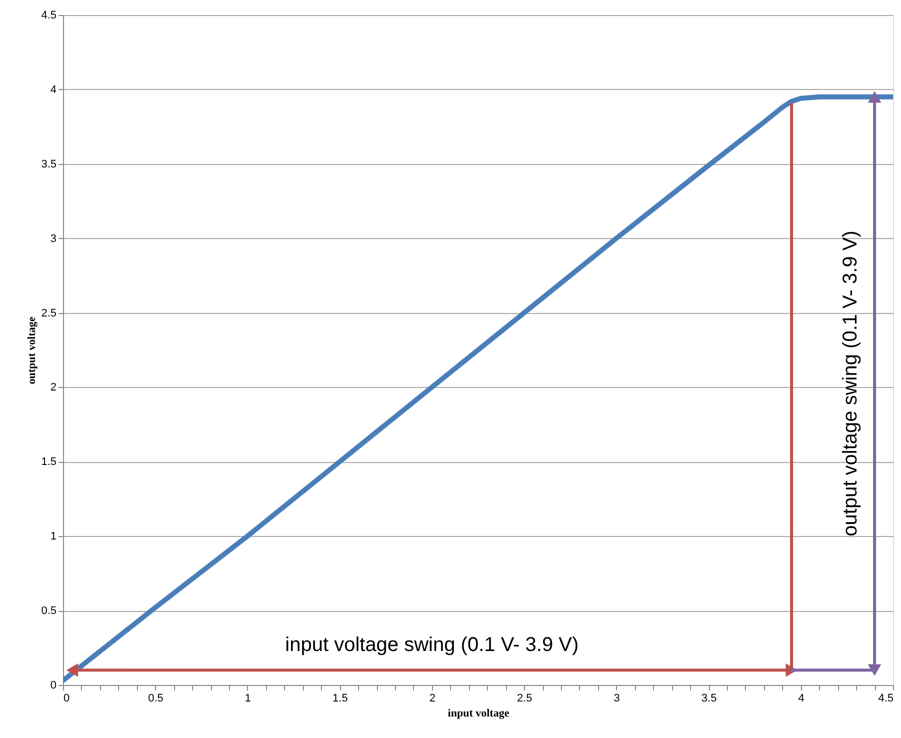 Image resolution: width=901 pixels, height=738 pixels. I want to click on x-tick-label: 1, so click(248, 698).